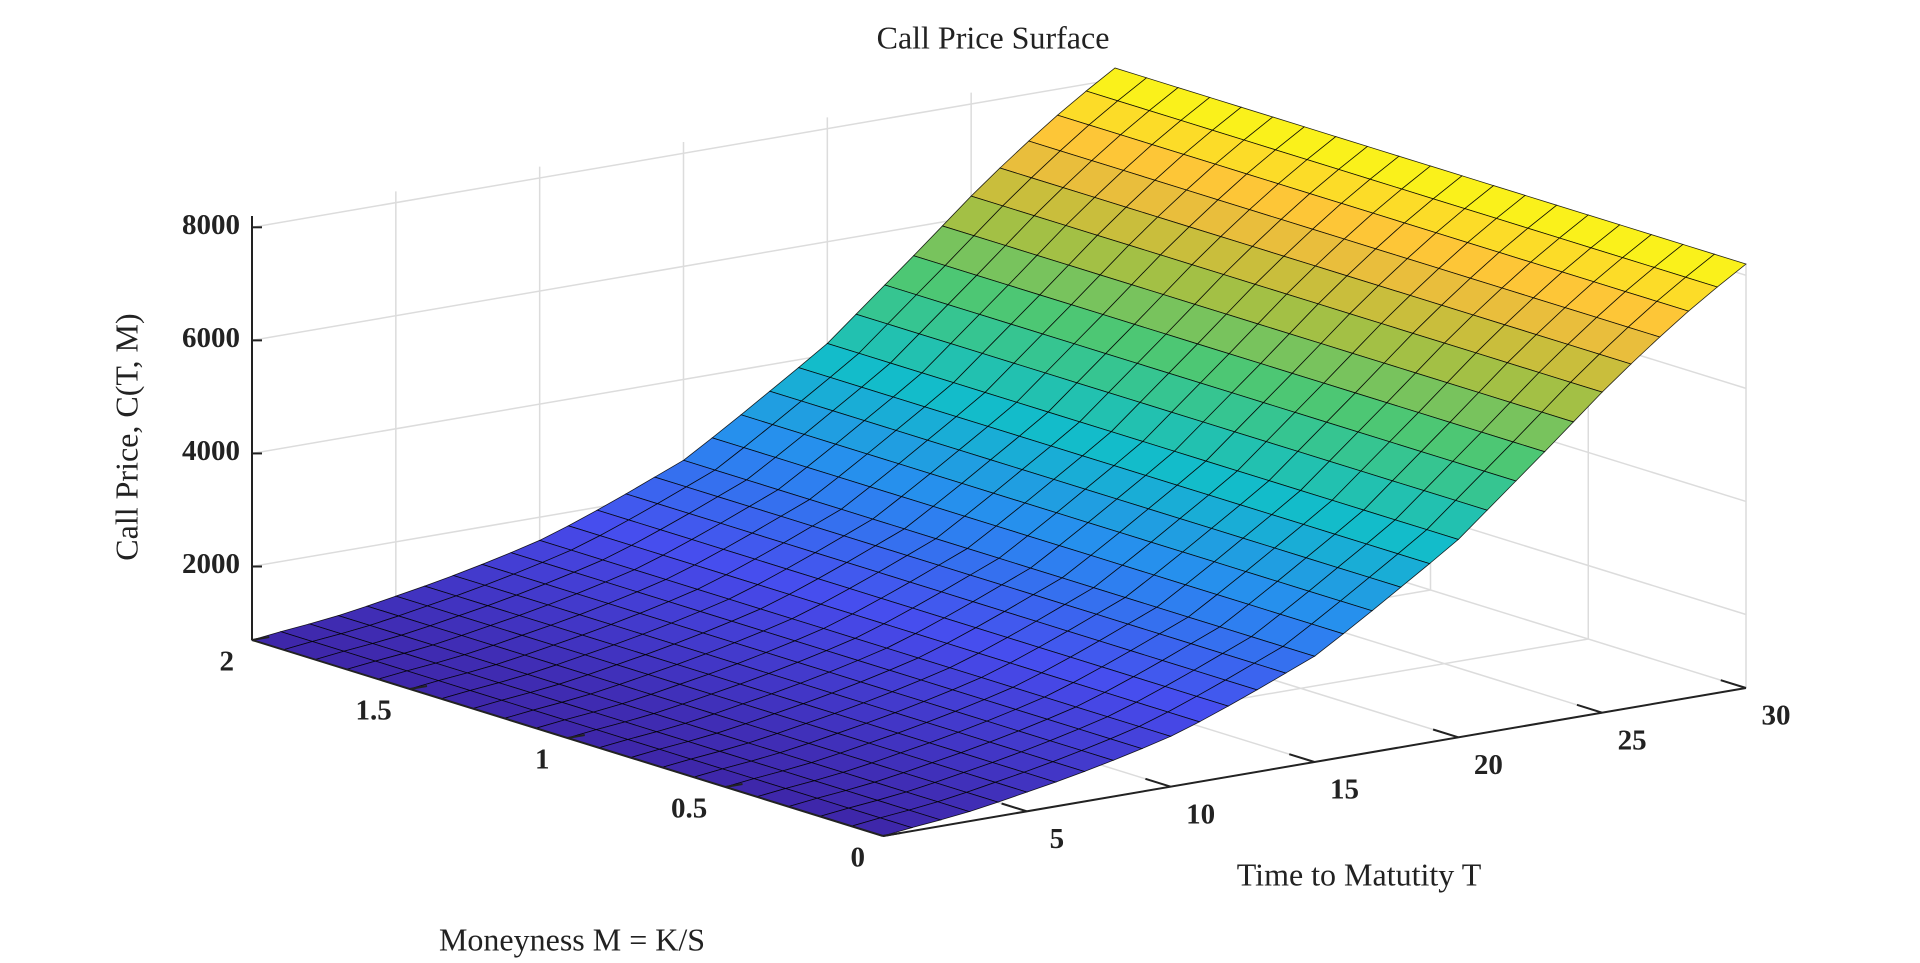  Describe the element at coordinates (1488, 765) in the screenshot. I see `x-tick-label: 20` at that location.